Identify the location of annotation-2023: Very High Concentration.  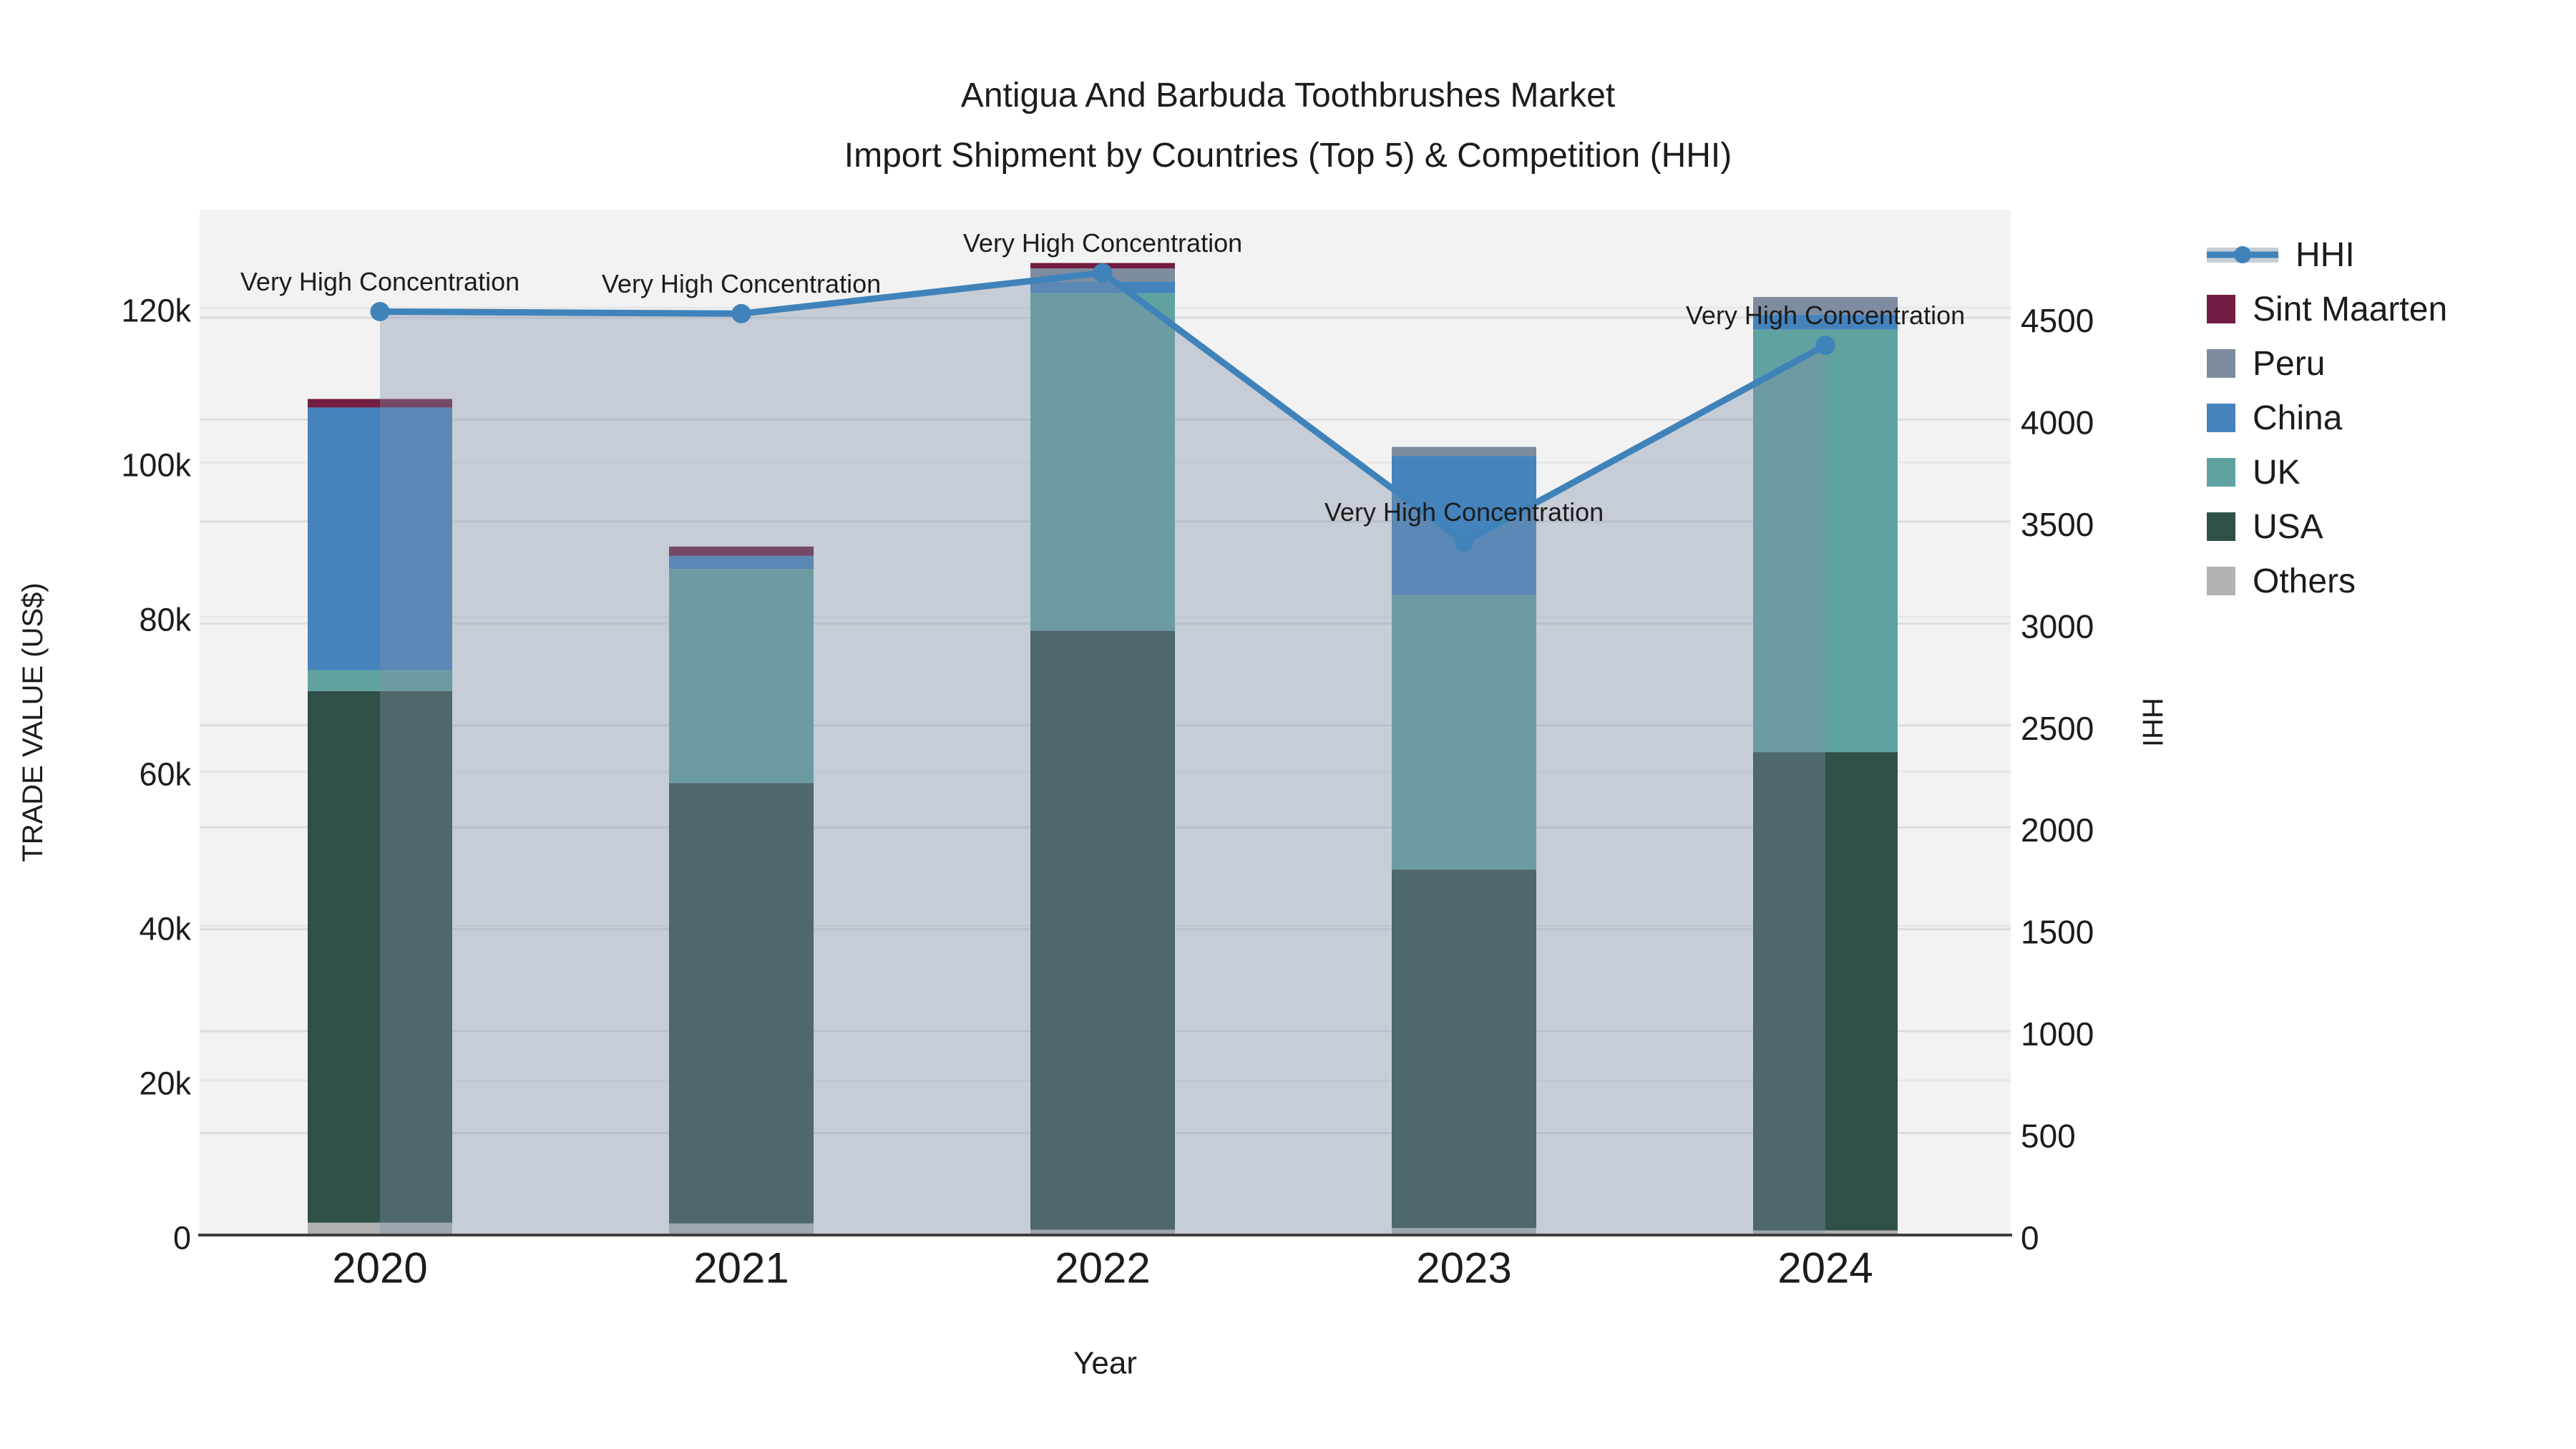
(1464, 512).